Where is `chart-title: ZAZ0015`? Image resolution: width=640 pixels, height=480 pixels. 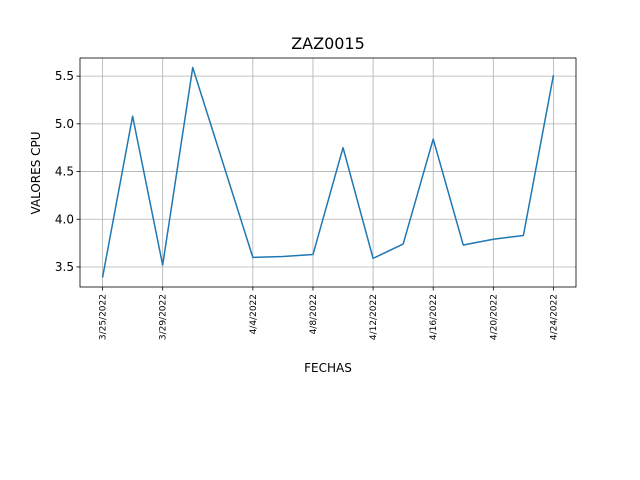 chart-title: ZAZ0015 is located at coordinates (328, 43).